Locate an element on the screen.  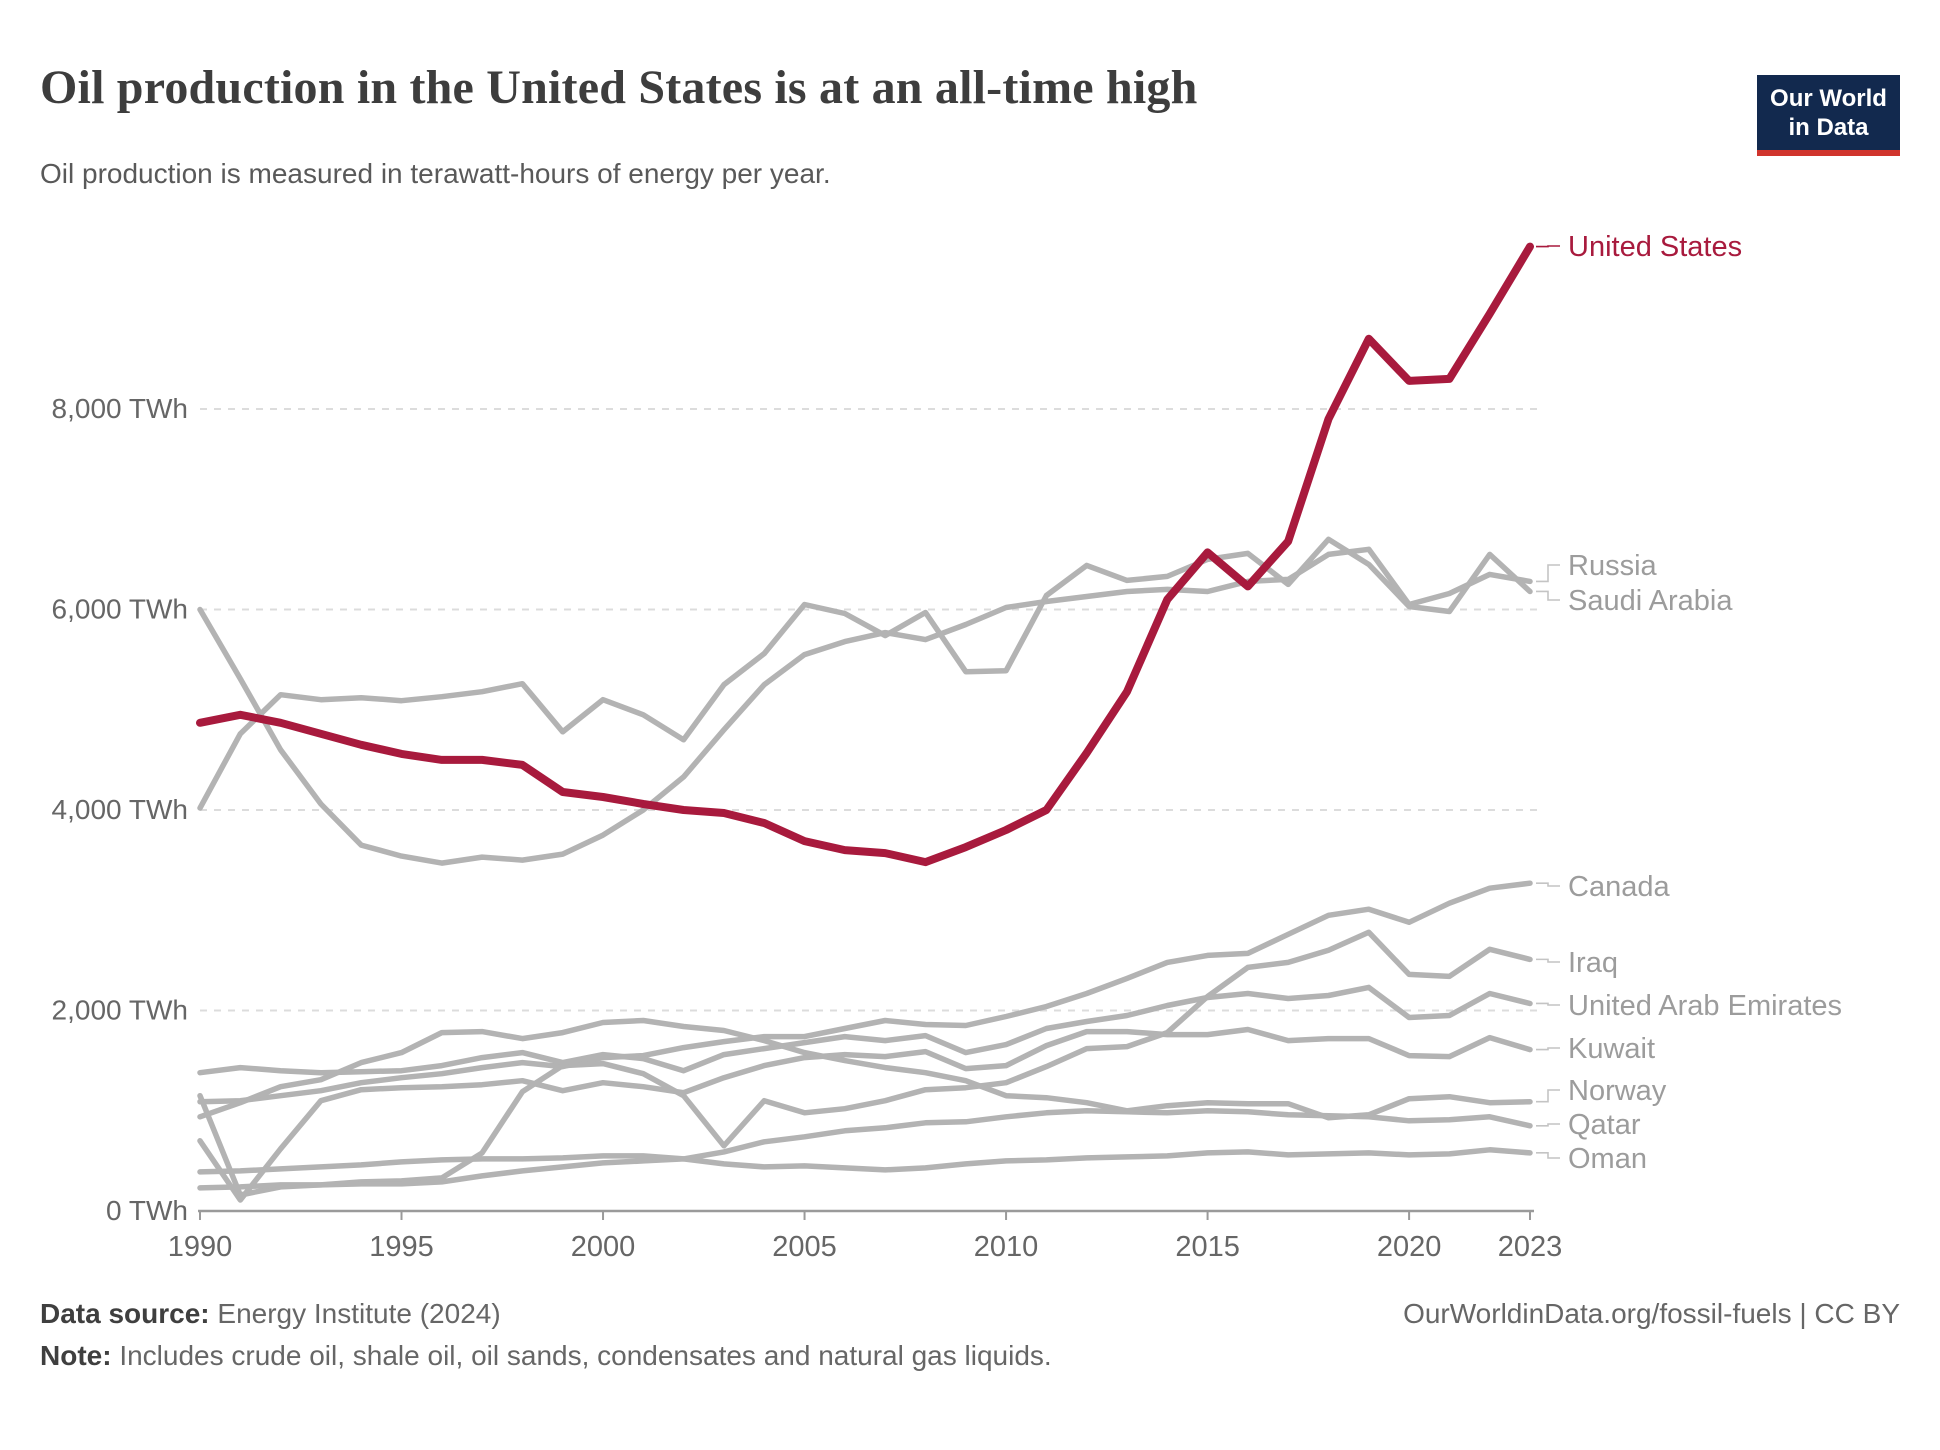
series-label-iraq: Iraq is located at coordinates (1593, 963).